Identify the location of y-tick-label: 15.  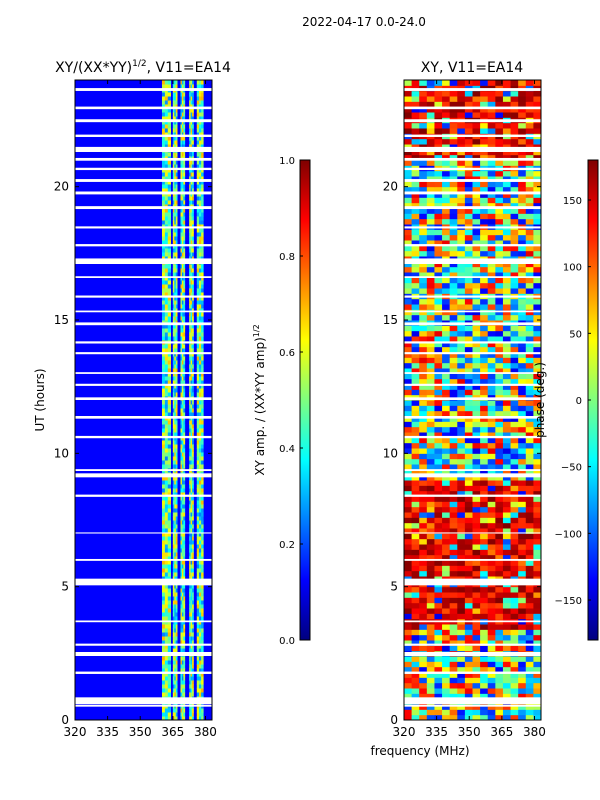
(390, 320).